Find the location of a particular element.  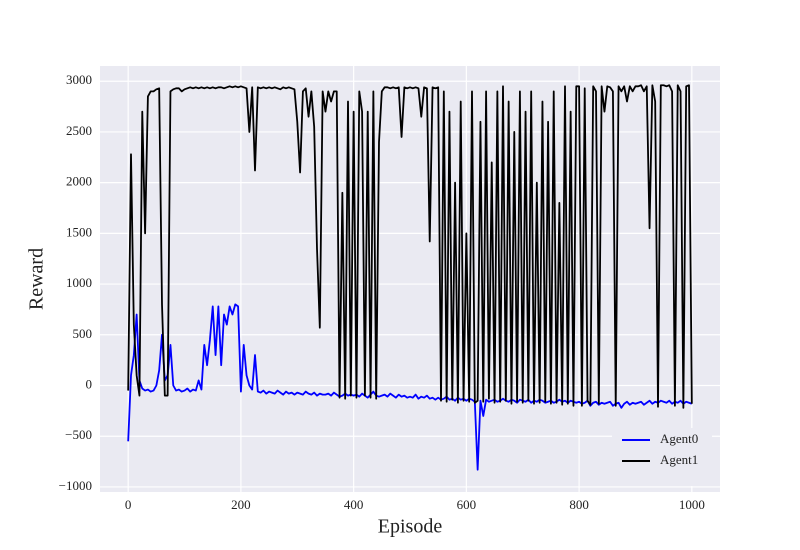

y-tick-label: 2000 is located at coordinates (79, 181).